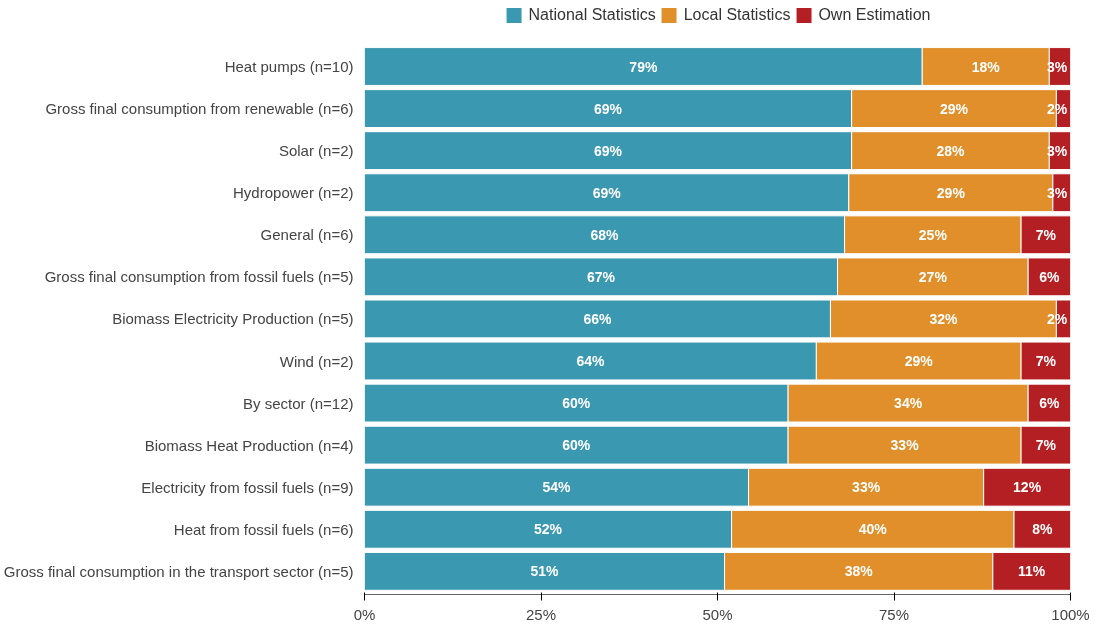  I want to click on data-label: 64%, so click(590, 361).